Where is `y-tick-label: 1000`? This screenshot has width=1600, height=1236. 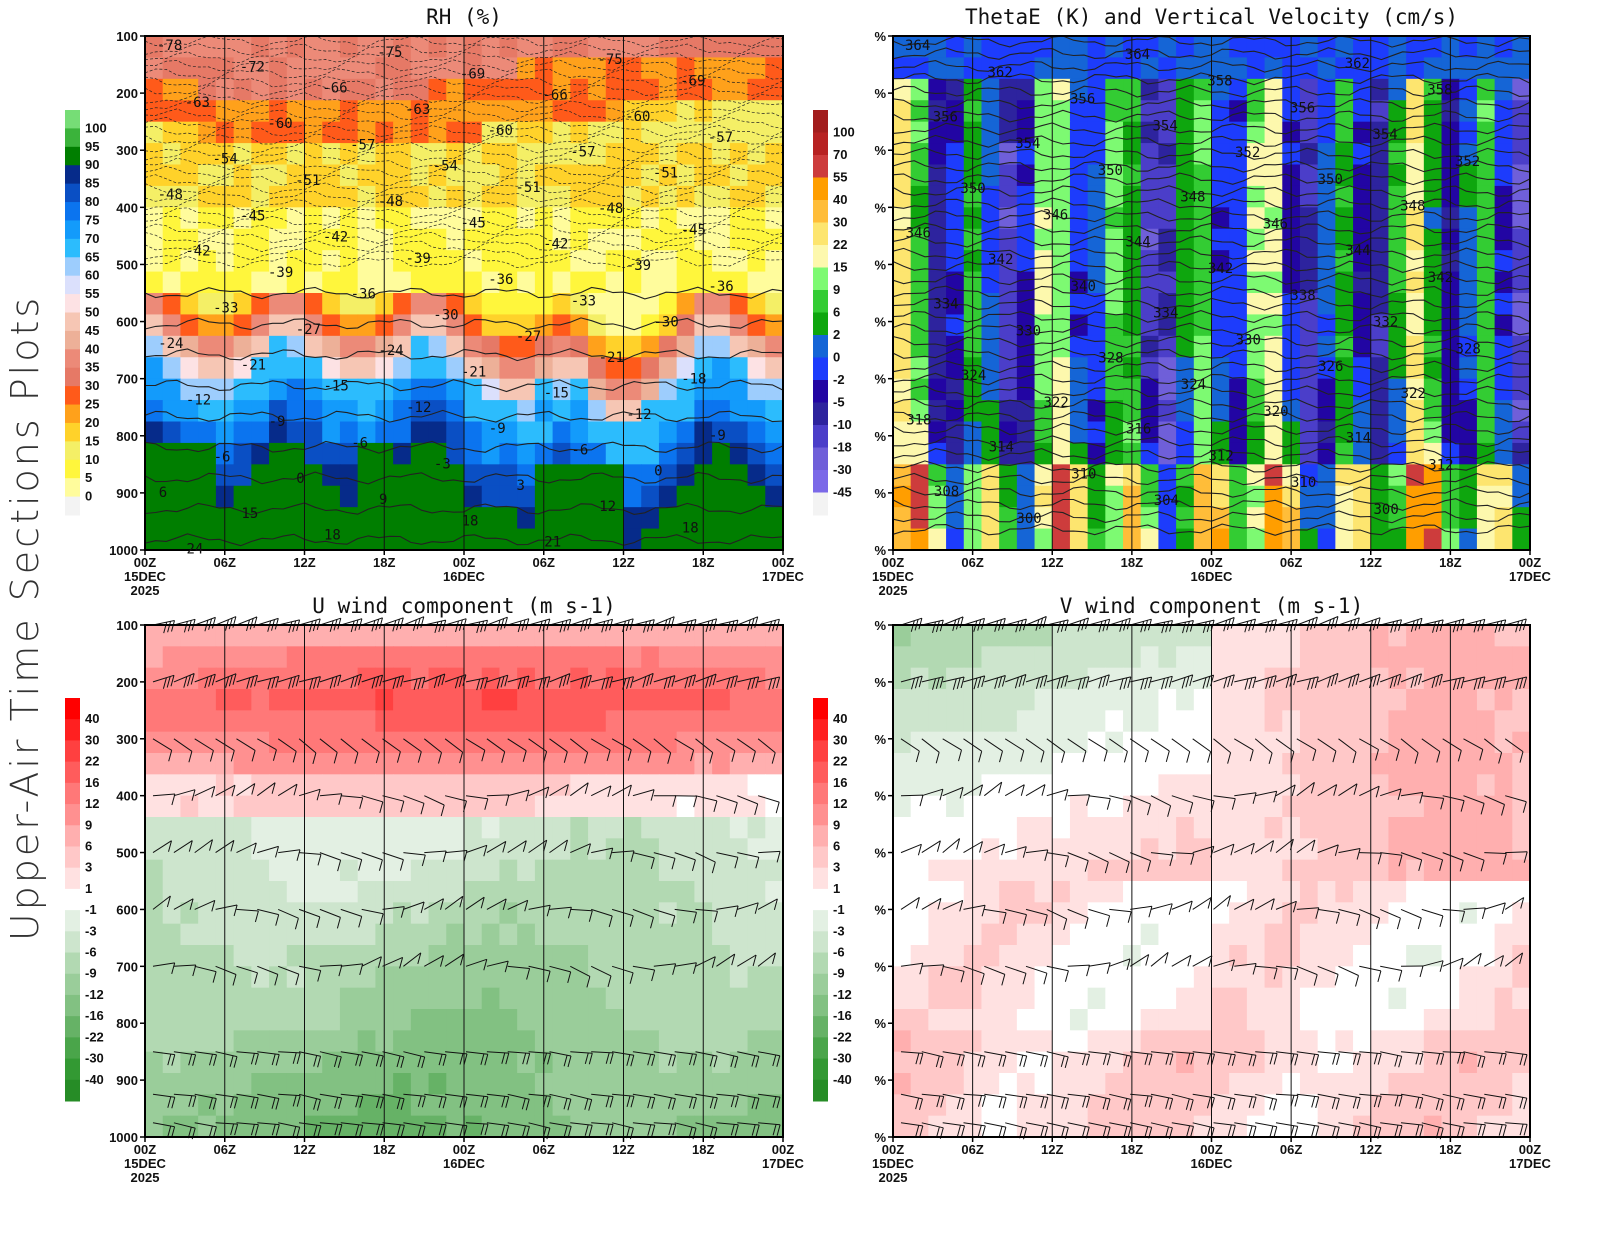 y-tick-label: 1000 is located at coordinates (123, 550).